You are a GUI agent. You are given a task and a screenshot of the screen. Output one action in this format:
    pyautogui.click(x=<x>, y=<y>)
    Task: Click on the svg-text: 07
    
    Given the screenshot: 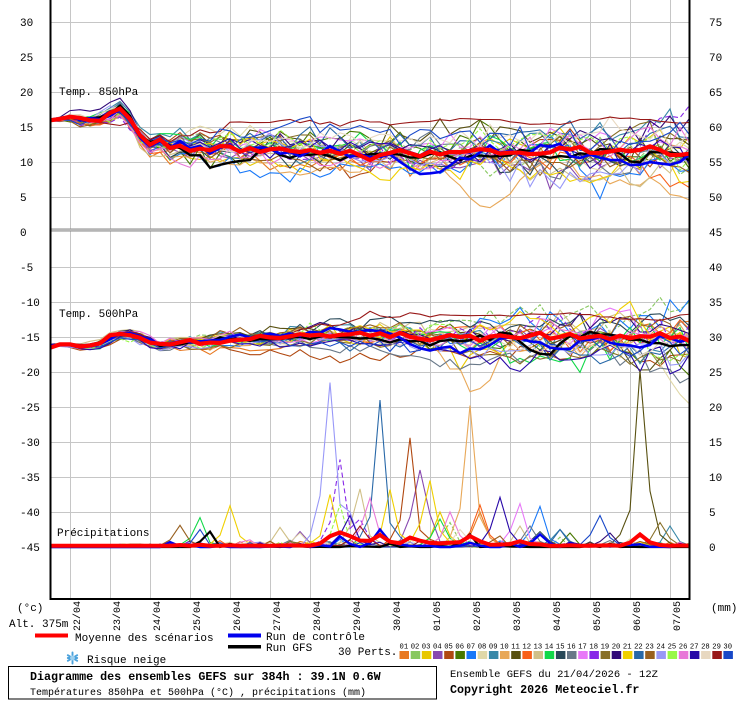 What is the action you would take?
    pyautogui.click(x=471, y=648)
    